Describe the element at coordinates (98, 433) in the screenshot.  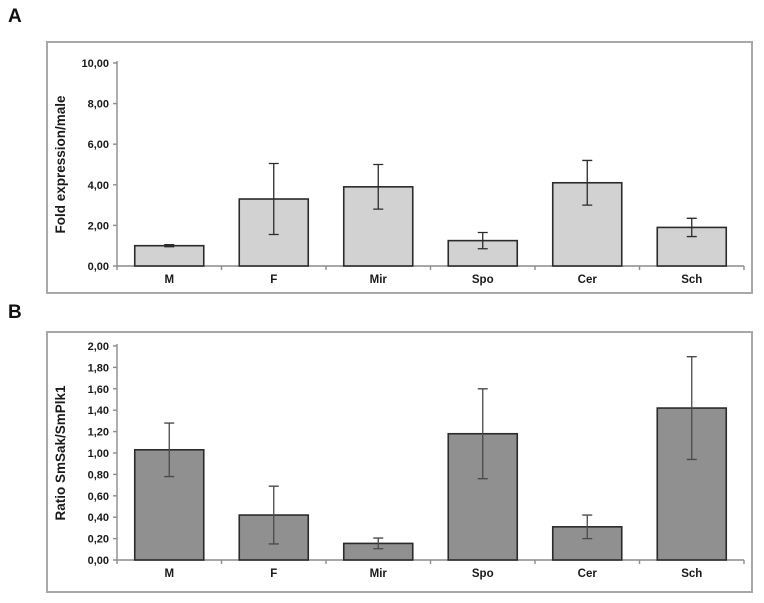
I see `y-tick-label: 1,20` at that location.